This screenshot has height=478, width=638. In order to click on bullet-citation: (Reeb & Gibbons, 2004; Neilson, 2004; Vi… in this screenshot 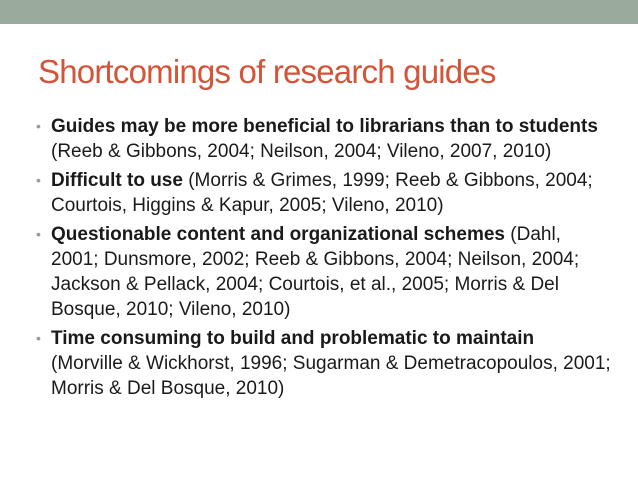, I will do `click(301, 151)`.